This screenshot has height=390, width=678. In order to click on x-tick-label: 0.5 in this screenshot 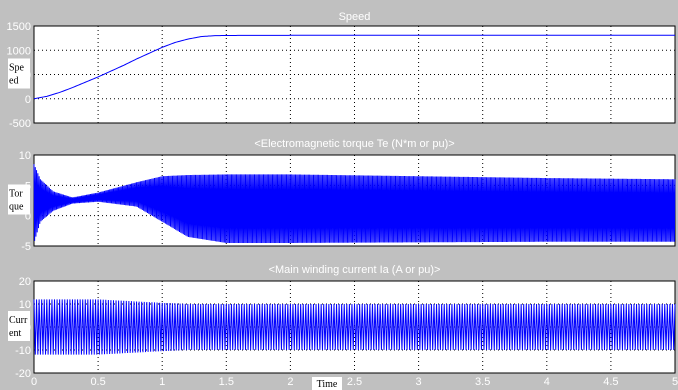, I will do `click(97, 382)`.